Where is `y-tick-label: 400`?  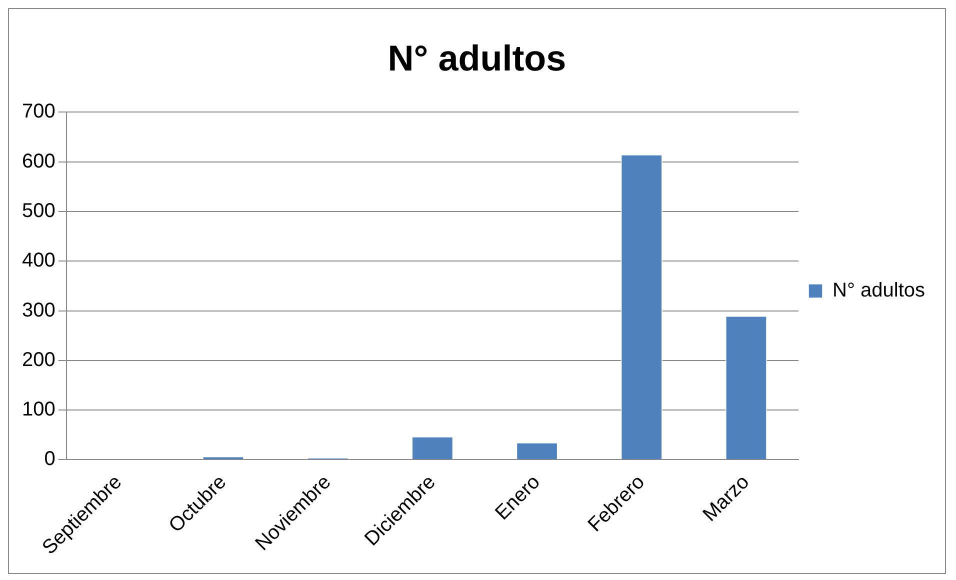
y-tick-label: 400 is located at coordinates (39, 261).